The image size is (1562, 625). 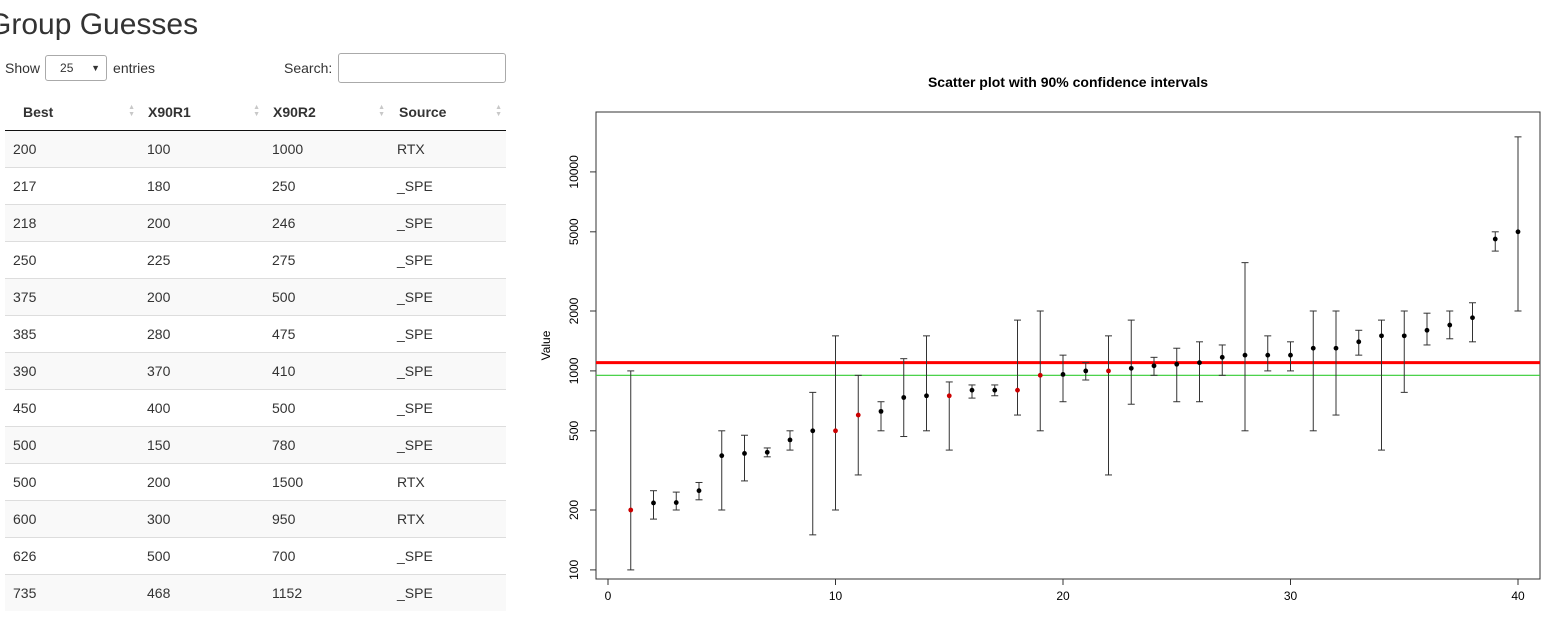 I want to click on search-control: Search:, so click(x=395, y=68).